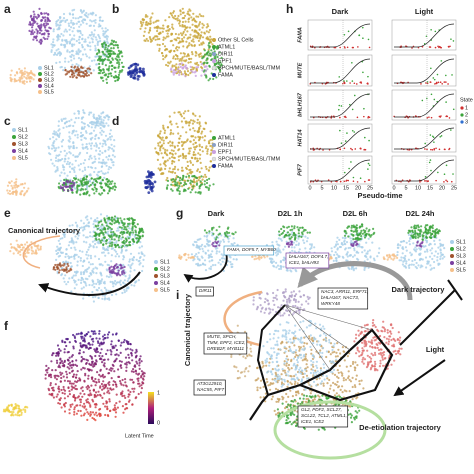 Image resolution: width=474 pixels, height=474 pixels. Describe the element at coordinates (226, 47) in the screenshot. I see `label: ATML1` at that location.